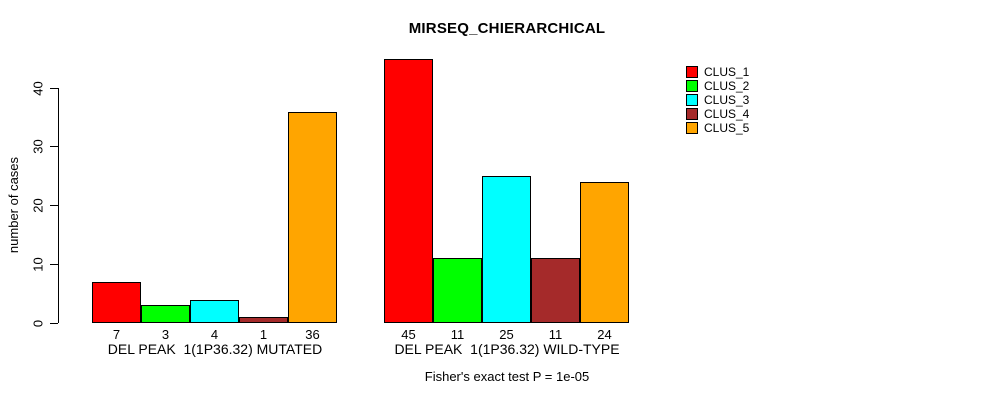  Describe the element at coordinates (727, 72) in the screenshot. I see `legend-label: CLUS_1` at that location.